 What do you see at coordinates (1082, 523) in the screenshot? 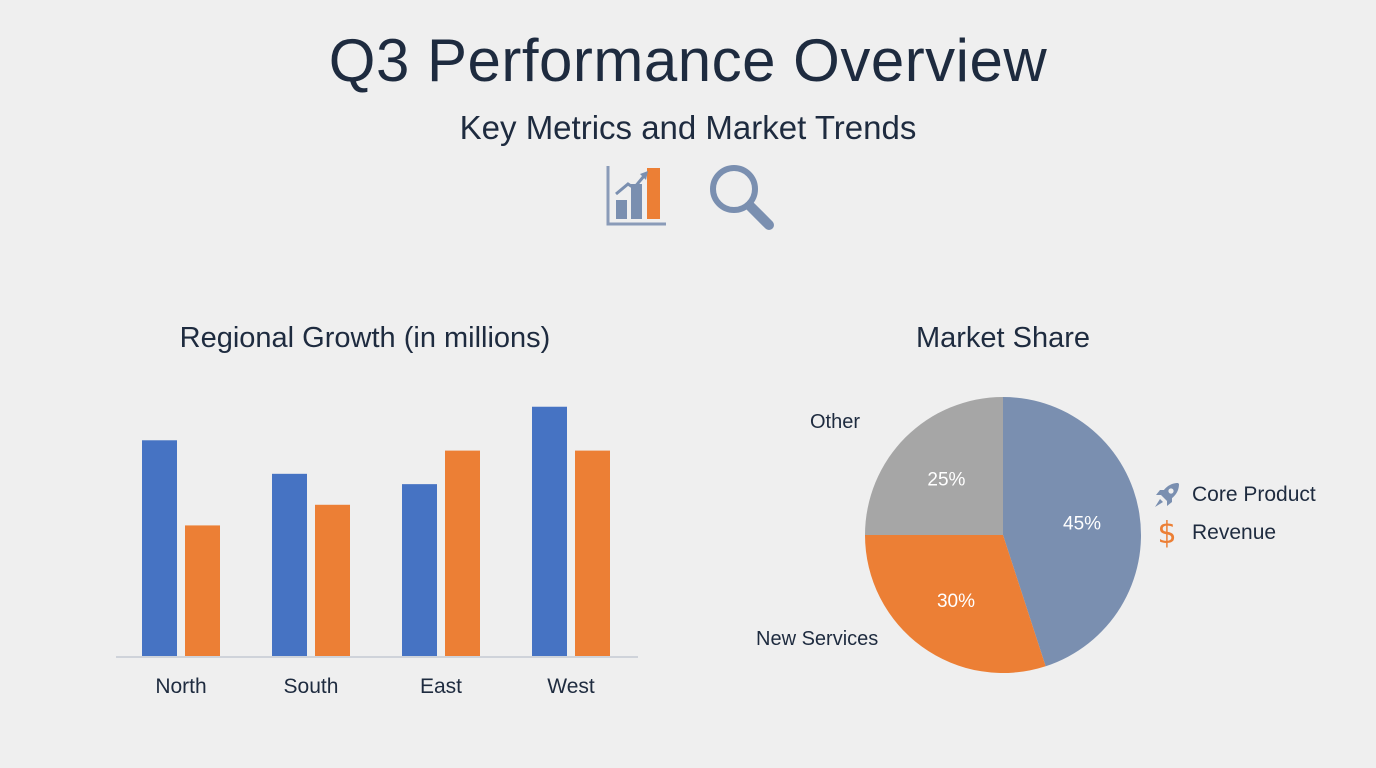
I see `pie-percent-label: 45%` at bounding box center [1082, 523].